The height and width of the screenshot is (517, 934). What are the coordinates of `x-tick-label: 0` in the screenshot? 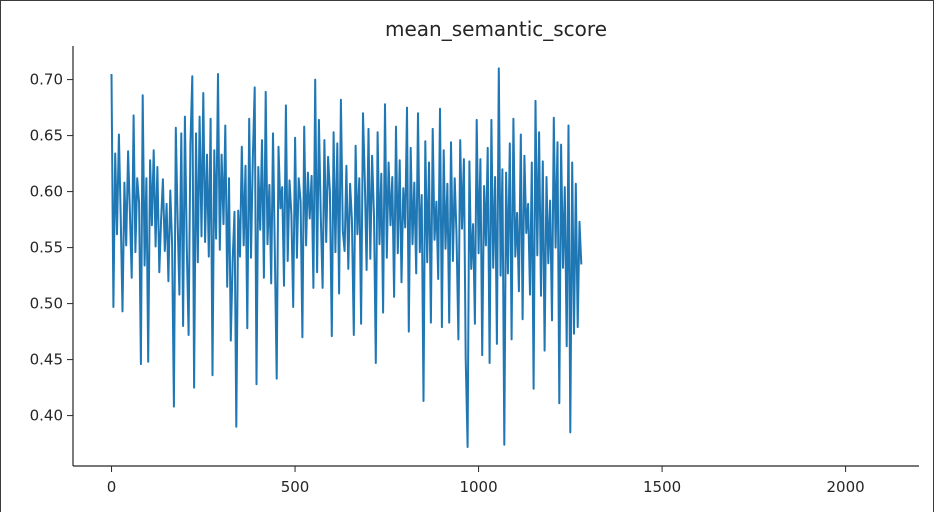 It's located at (112, 487).